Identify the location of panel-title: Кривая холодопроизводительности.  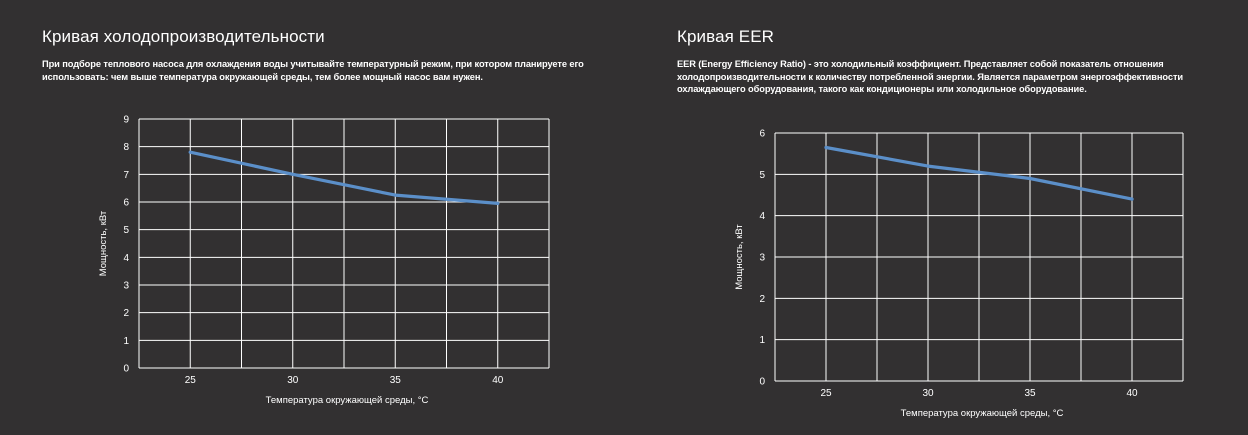
(183, 36).